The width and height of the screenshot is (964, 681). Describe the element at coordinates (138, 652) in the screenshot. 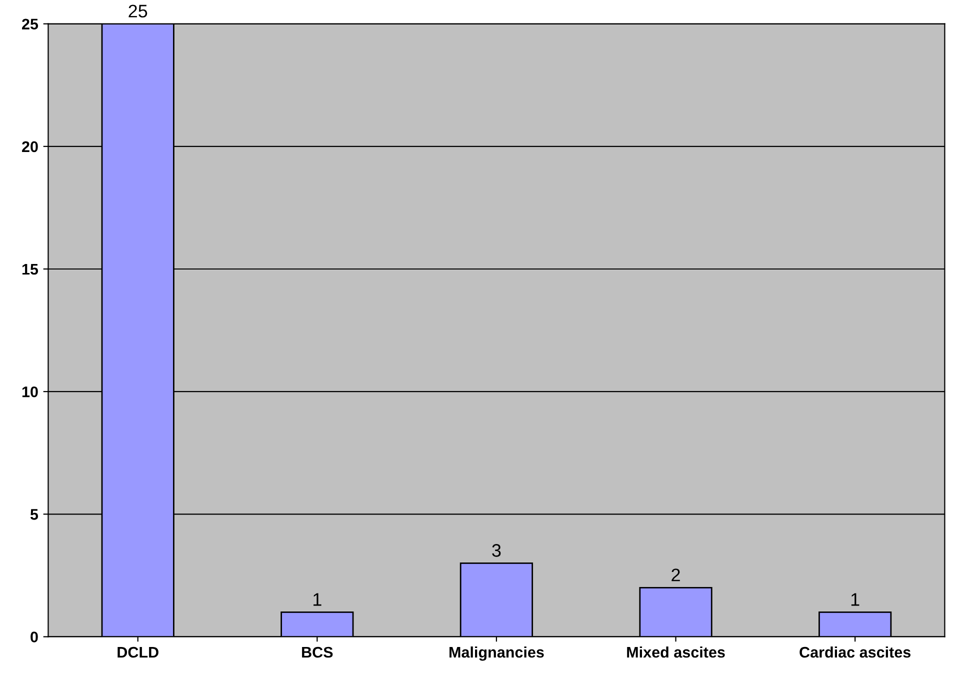

I see `x-tick-label: DCLD` at that location.